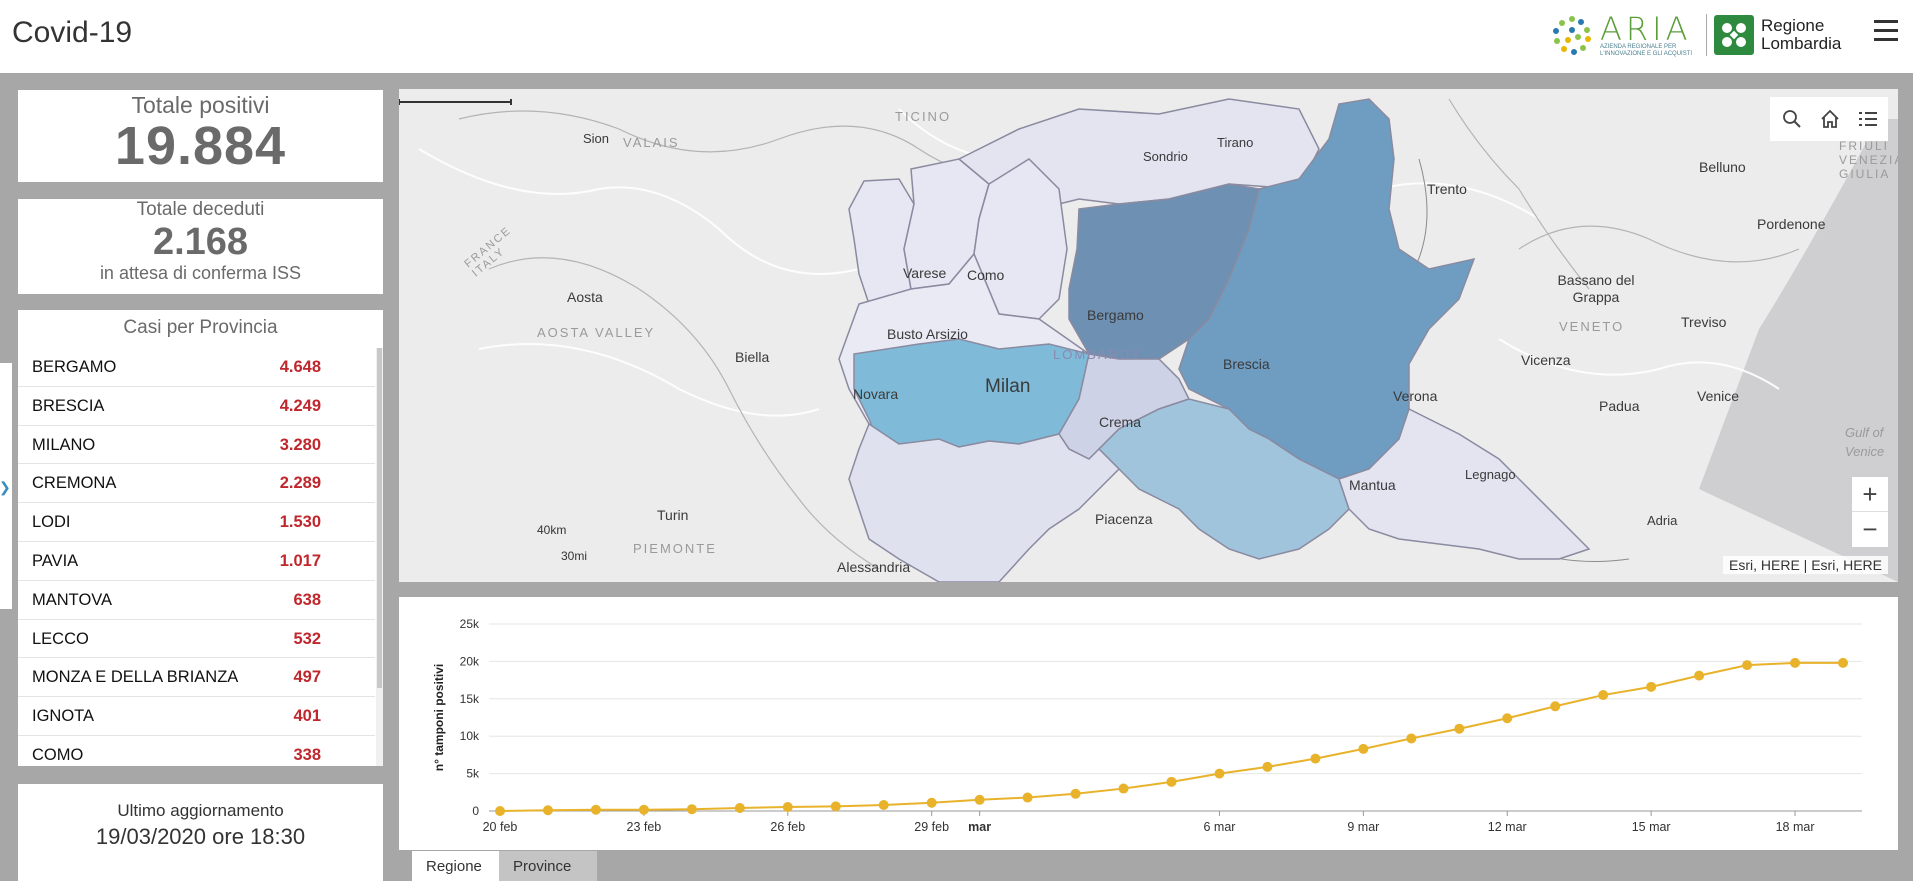  Describe the element at coordinates (1020, 239) in the screenshot. I see `province-lecco` at that location.